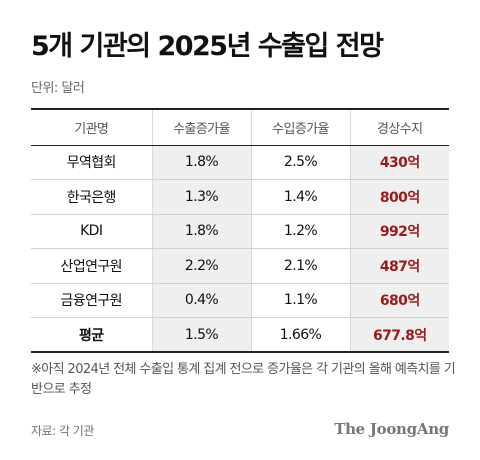 The width and height of the screenshot is (480, 460). I want to click on table-row: 금융연구원 0.4% 1.1% 680억, so click(240, 300).